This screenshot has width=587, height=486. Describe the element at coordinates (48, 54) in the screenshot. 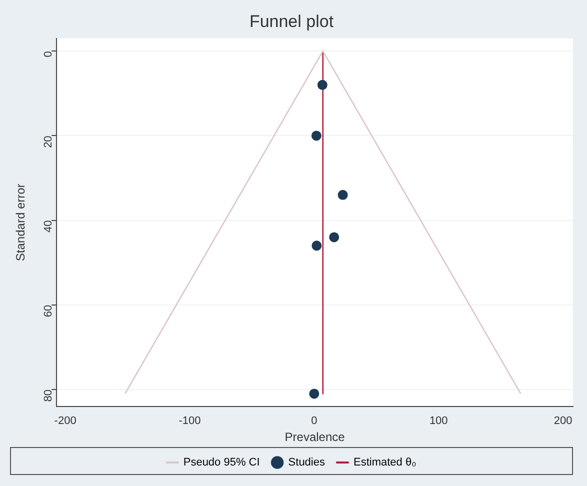

I see `y-tick-label: 0` at that location.